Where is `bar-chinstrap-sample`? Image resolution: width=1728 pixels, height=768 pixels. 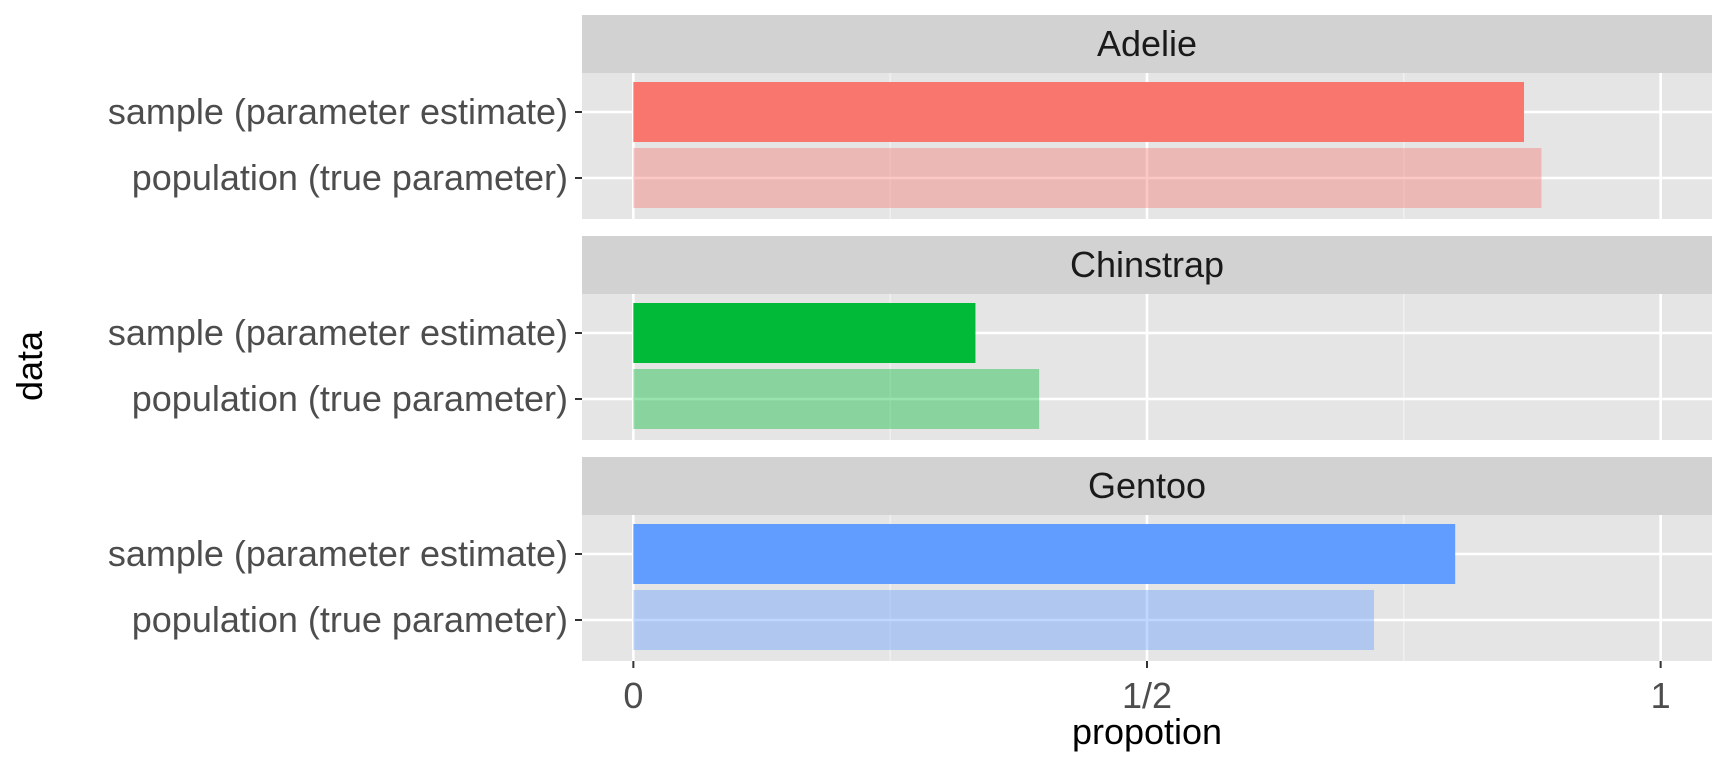
bar-chinstrap-sample is located at coordinates (804, 333).